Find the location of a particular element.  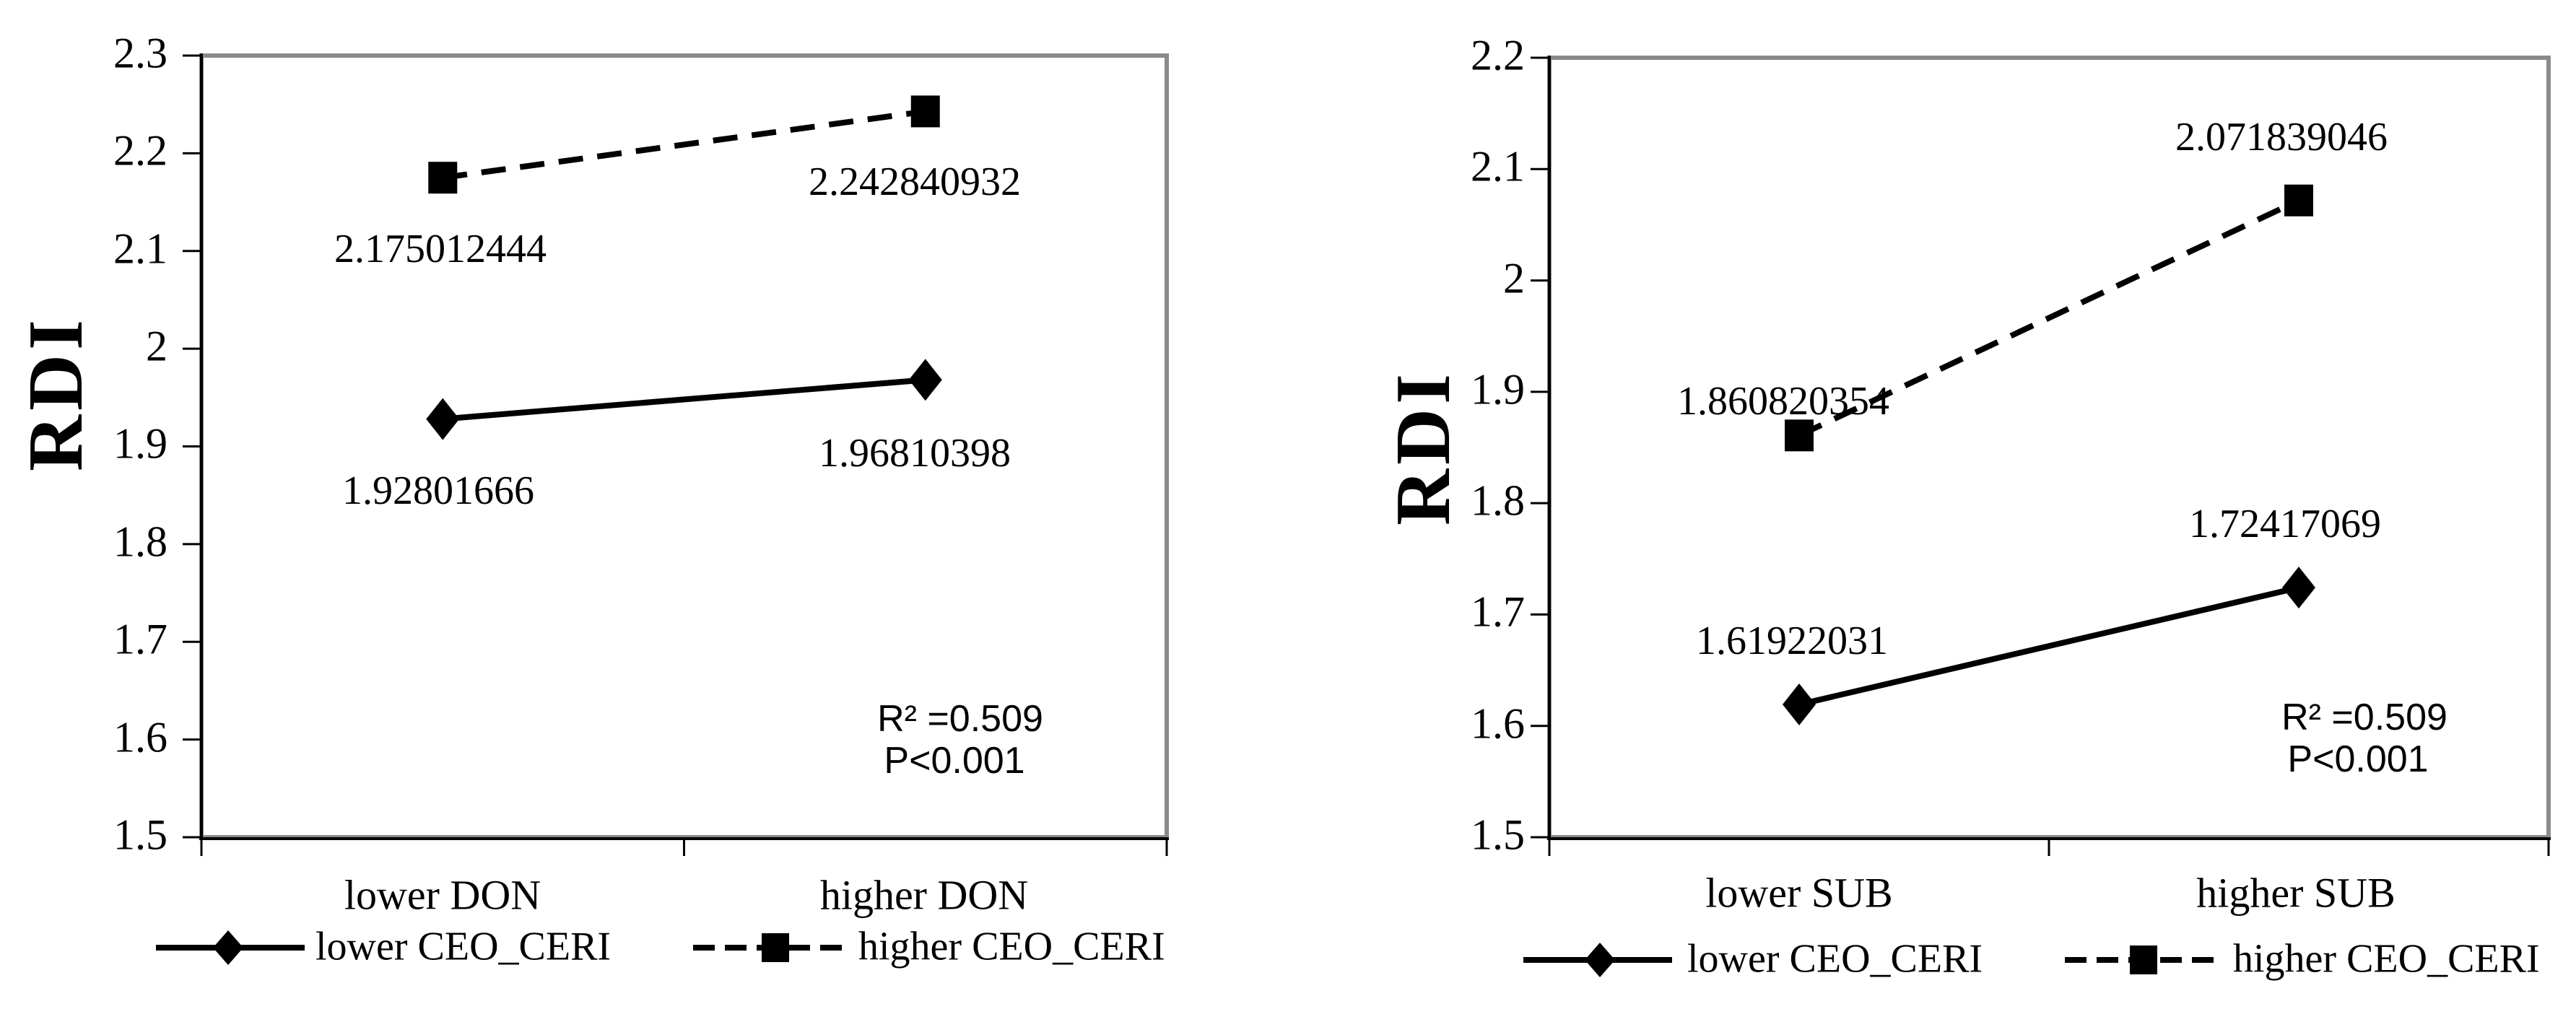

data-label: 2.175012444 is located at coordinates (440, 249).